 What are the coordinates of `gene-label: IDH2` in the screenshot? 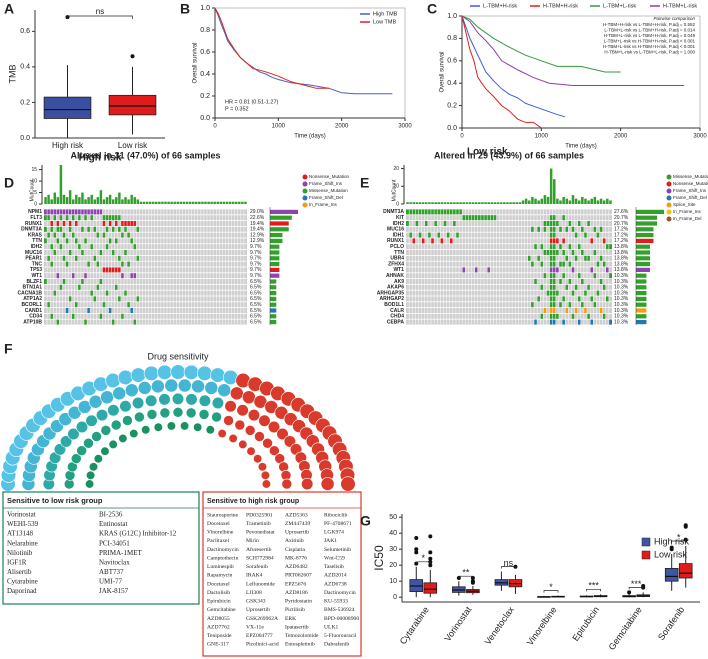 It's located at (37, 247).